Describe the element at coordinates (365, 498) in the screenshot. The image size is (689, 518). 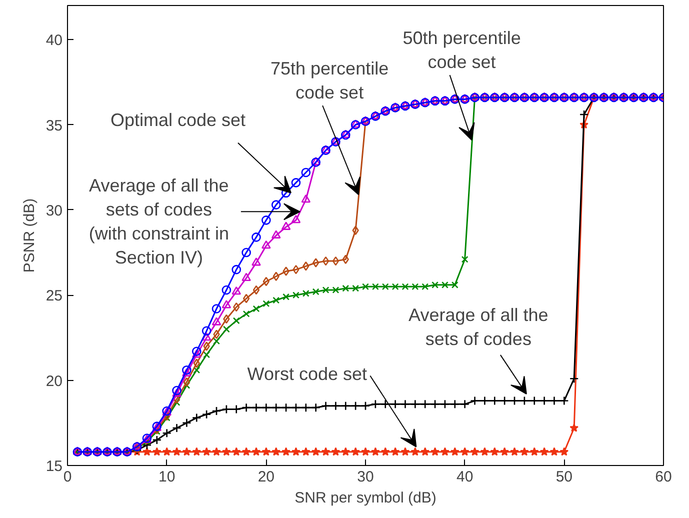
I see `x-axis-title: SNR per symbol (dB)` at that location.